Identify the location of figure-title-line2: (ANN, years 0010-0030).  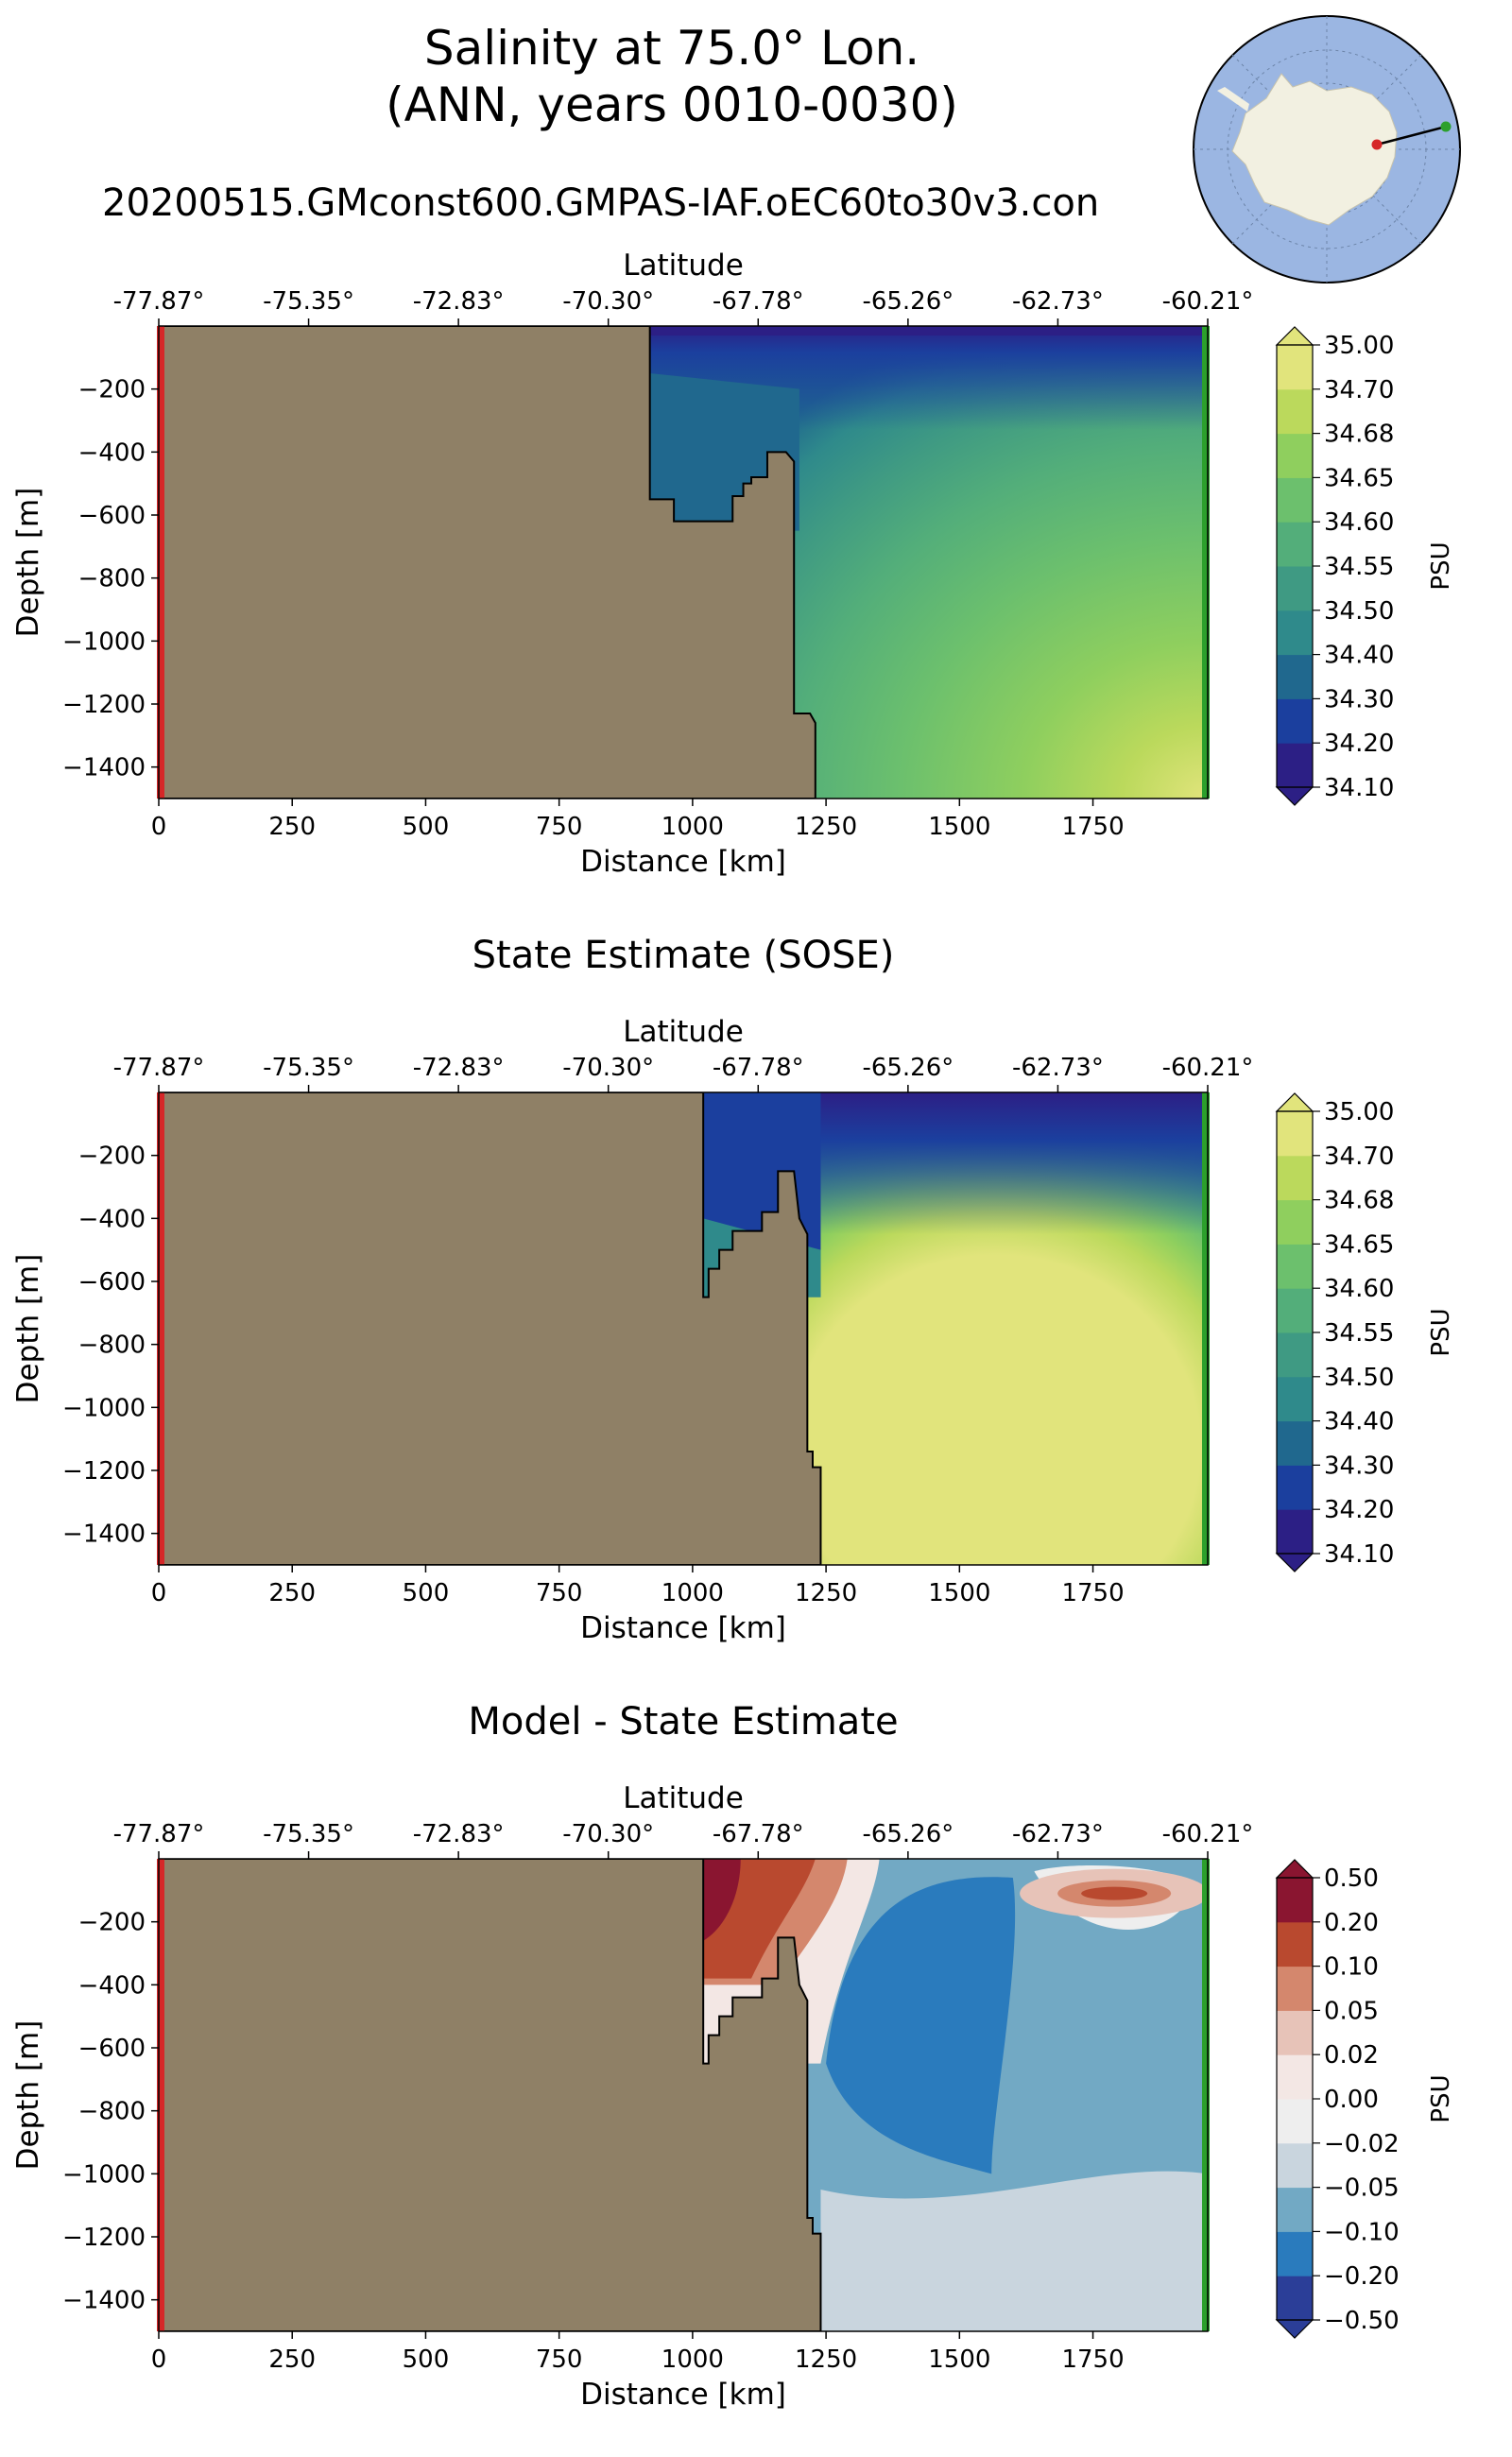
(672, 104).